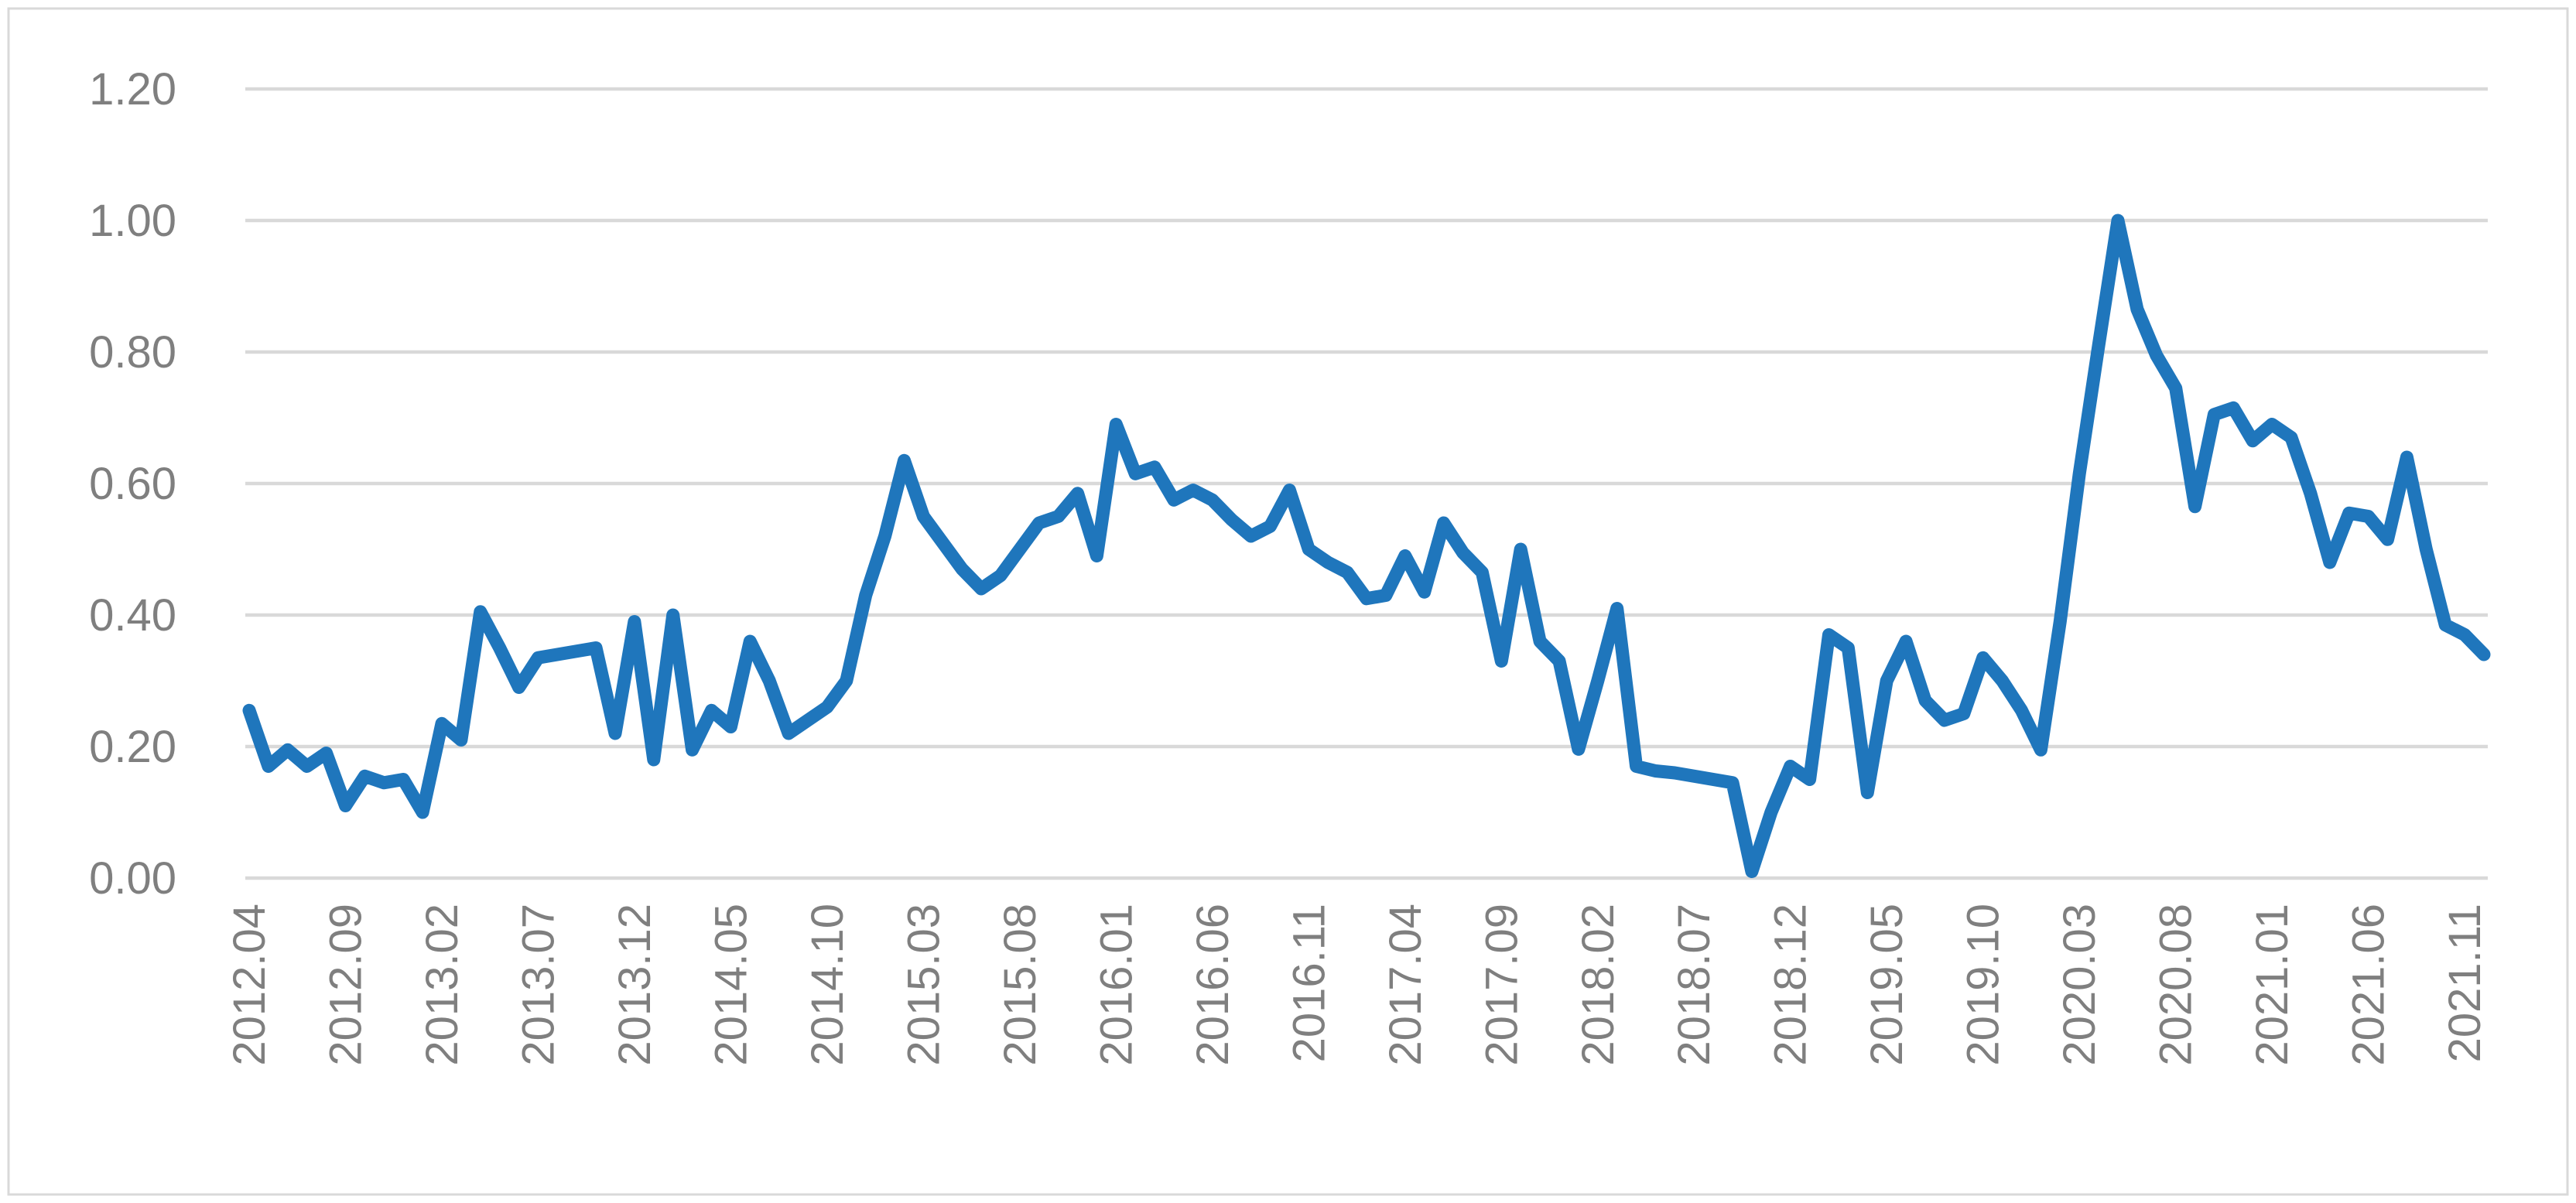  What do you see at coordinates (1791, 985) in the screenshot?
I see `x-tick-label: 2018.12` at bounding box center [1791, 985].